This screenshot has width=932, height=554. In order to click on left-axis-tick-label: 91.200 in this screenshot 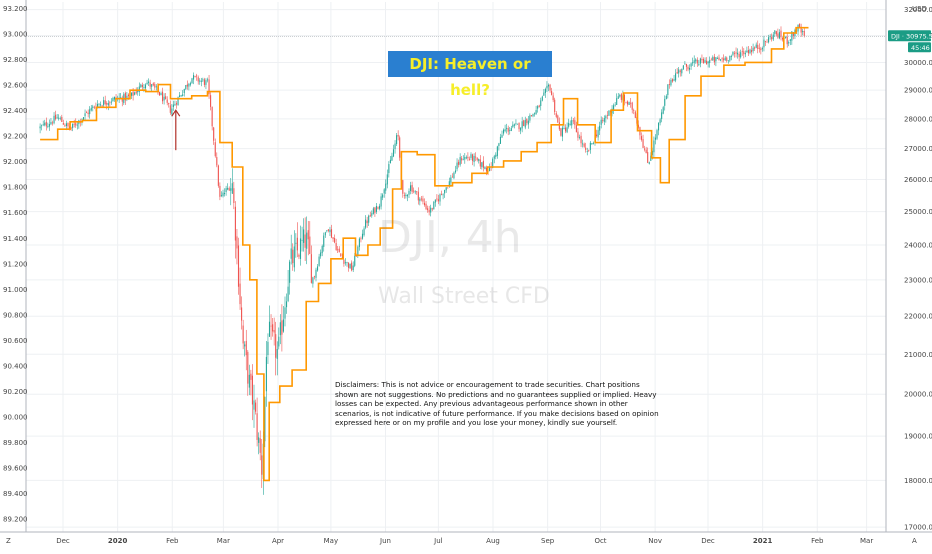, I will do `click(15, 264)`.